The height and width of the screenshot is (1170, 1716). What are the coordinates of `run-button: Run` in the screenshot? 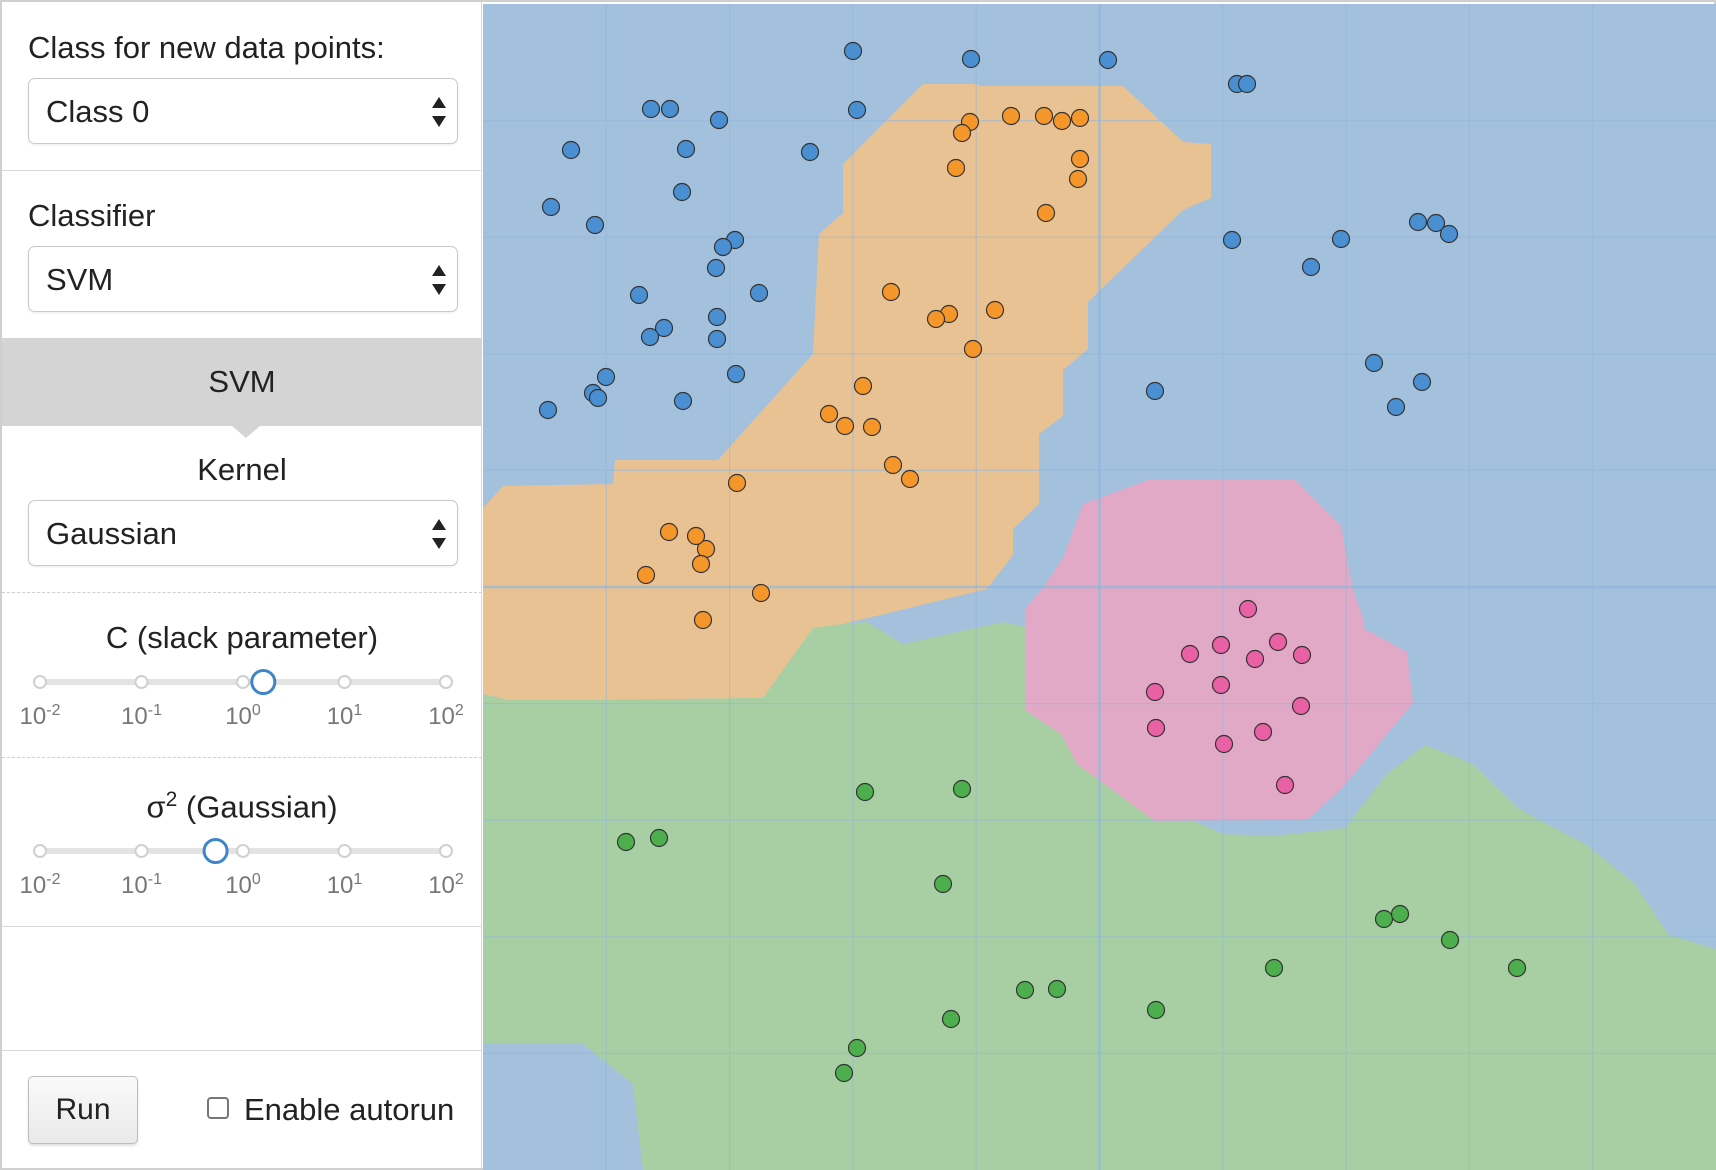 It's located at (83, 1110).